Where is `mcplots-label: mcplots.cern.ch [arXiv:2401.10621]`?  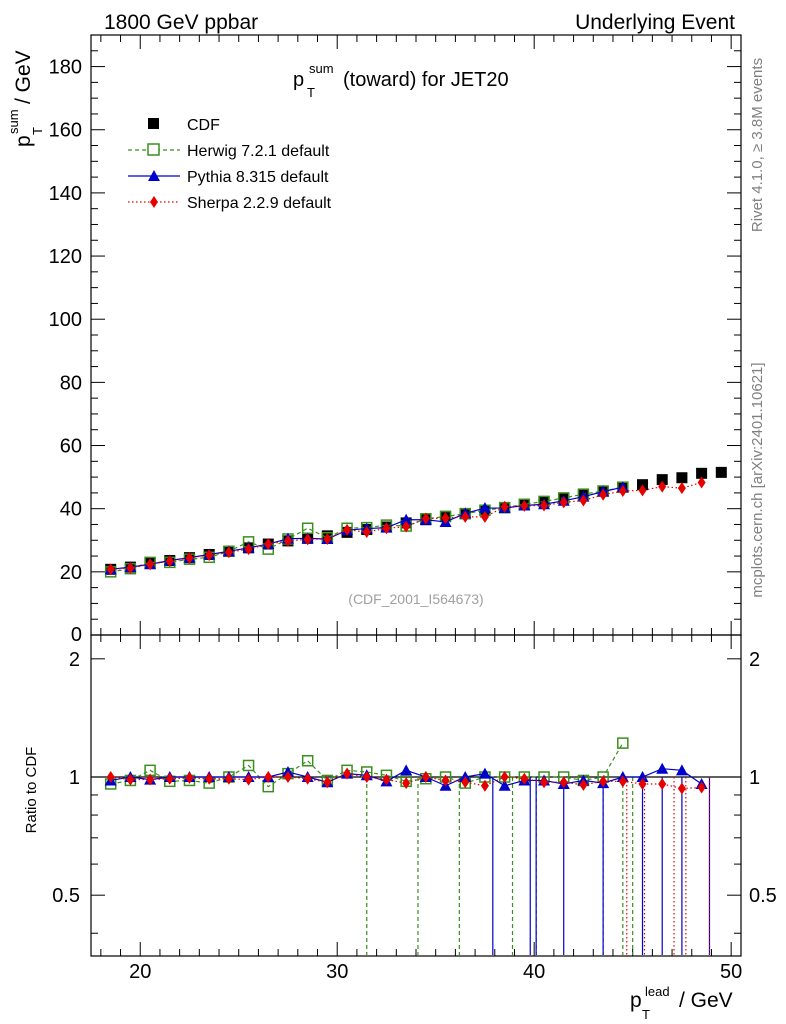 mcplots-label: mcplots.cern.ch [arXiv:2401.10621] is located at coordinates (757, 479).